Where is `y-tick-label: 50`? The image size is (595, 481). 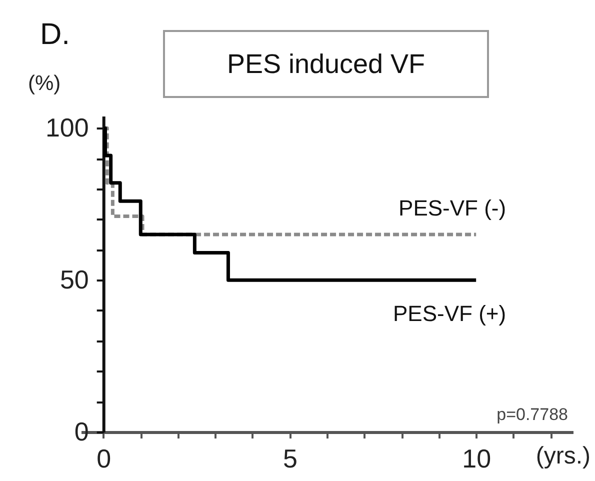 y-tick-label: 50 is located at coordinates (74, 279).